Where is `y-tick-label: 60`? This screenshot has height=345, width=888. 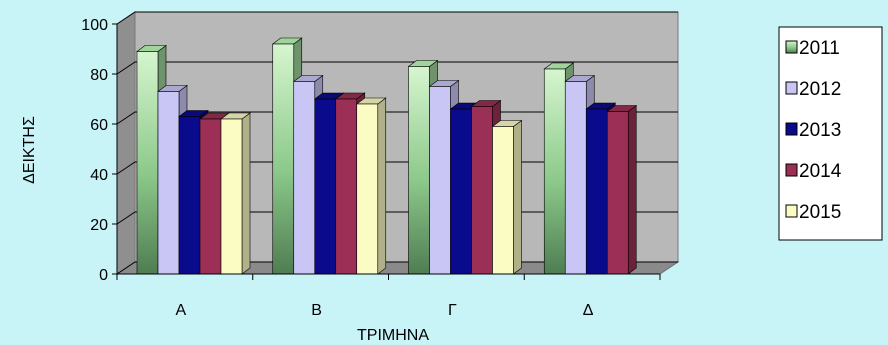
y-tick-label: 60 is located at coordinates (99, 125).